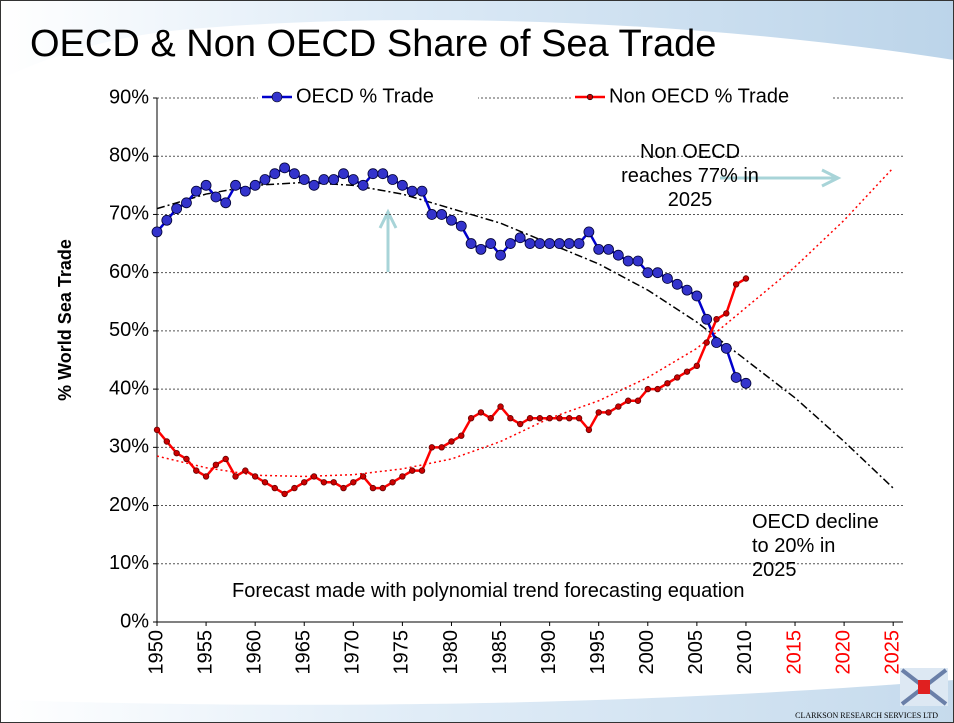 The height and width of the screenshot is (723, 954). What do you see at coordinates (477, 701) in the screenshot?
I see `footer-swoosh` at bounding box center [477, 701].